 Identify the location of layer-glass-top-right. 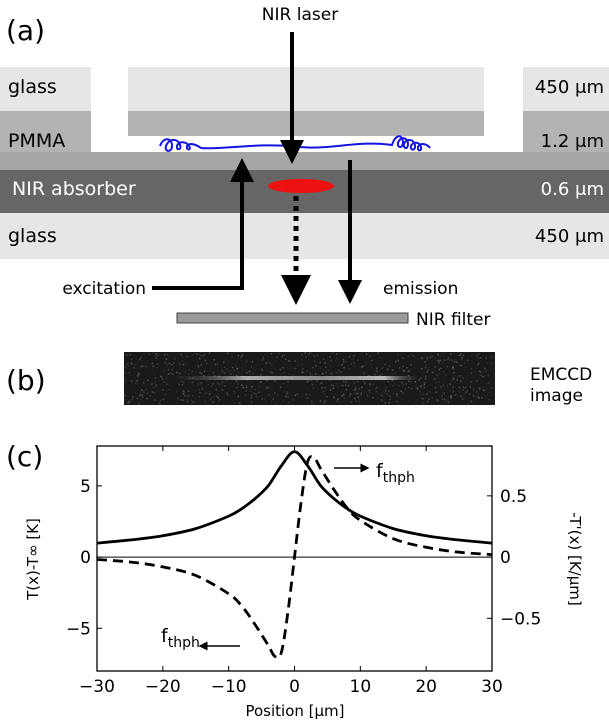
(566, 89).